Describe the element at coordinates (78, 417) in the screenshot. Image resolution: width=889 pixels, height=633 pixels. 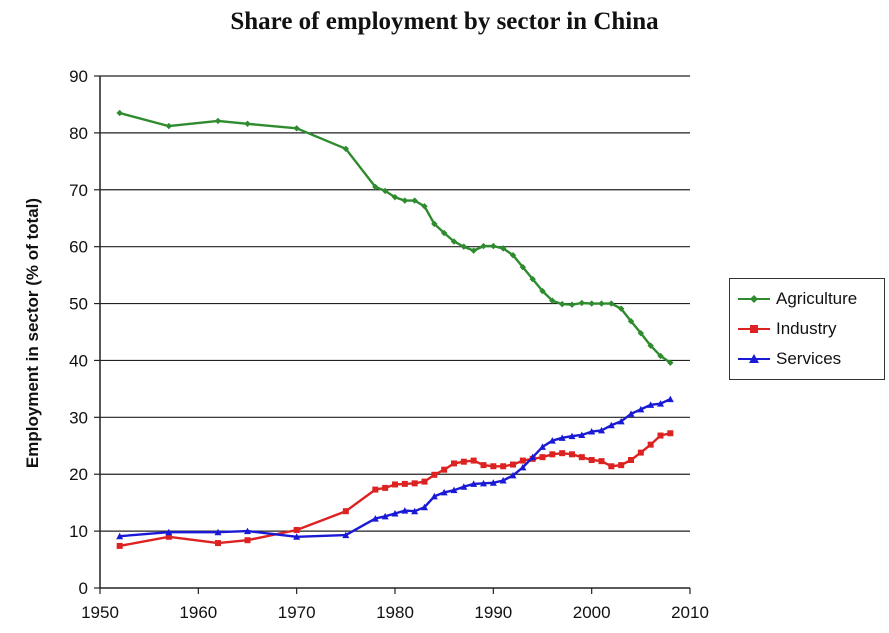
I see `y-tick-label: 30` at that location.